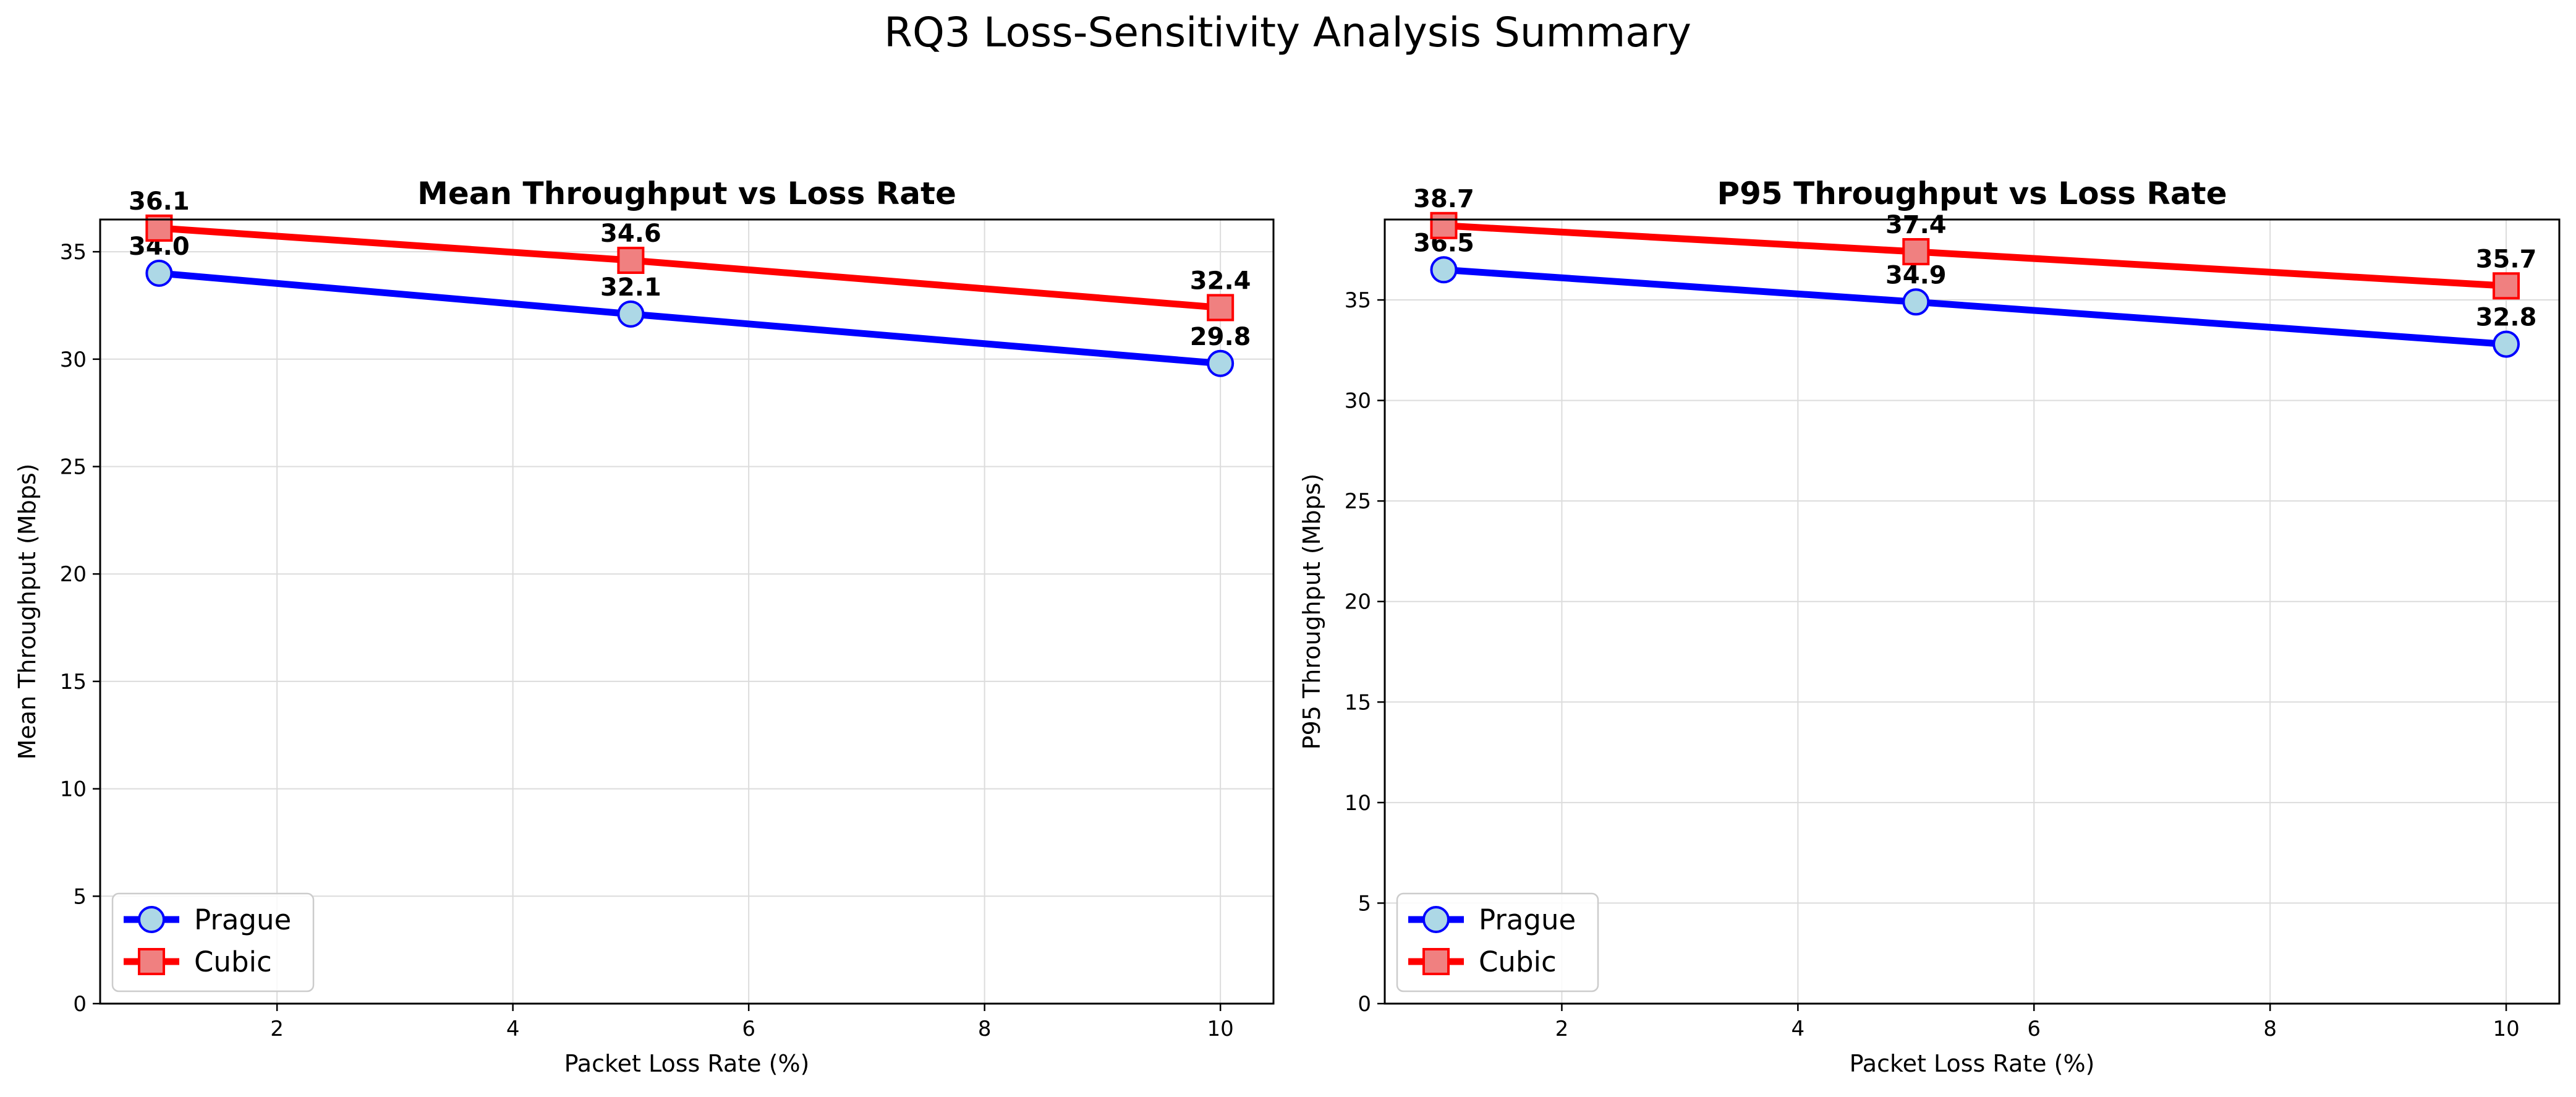  I want to click on data-label-cubic: 34.6, so click(630, 234).